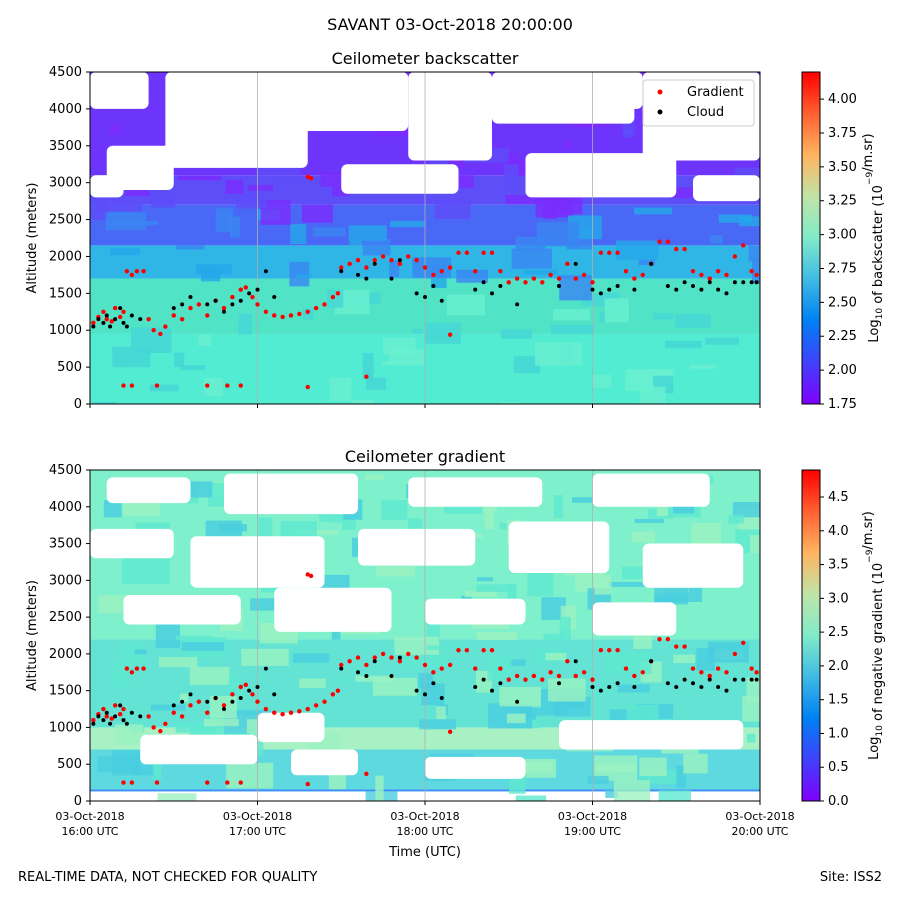 The width and height of the screenshot is (900, 900). I want to click on ytick-label-0: 0, so click(78, 801).